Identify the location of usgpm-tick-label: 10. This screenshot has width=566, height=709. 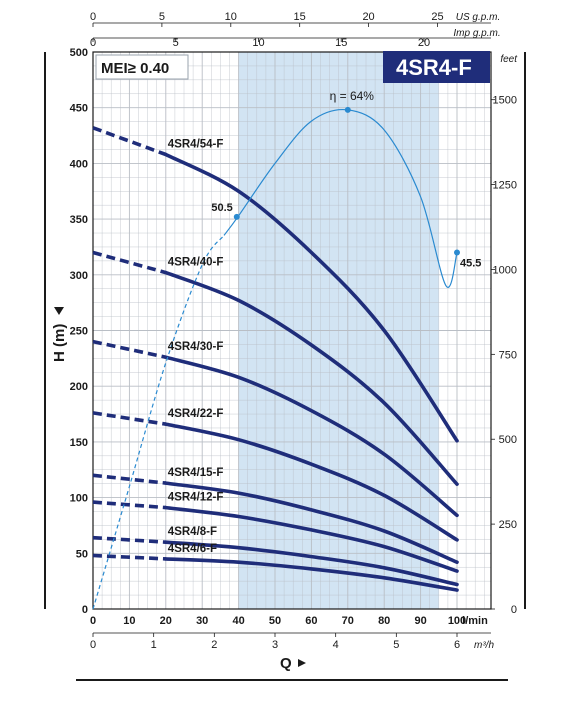
(231, 17).